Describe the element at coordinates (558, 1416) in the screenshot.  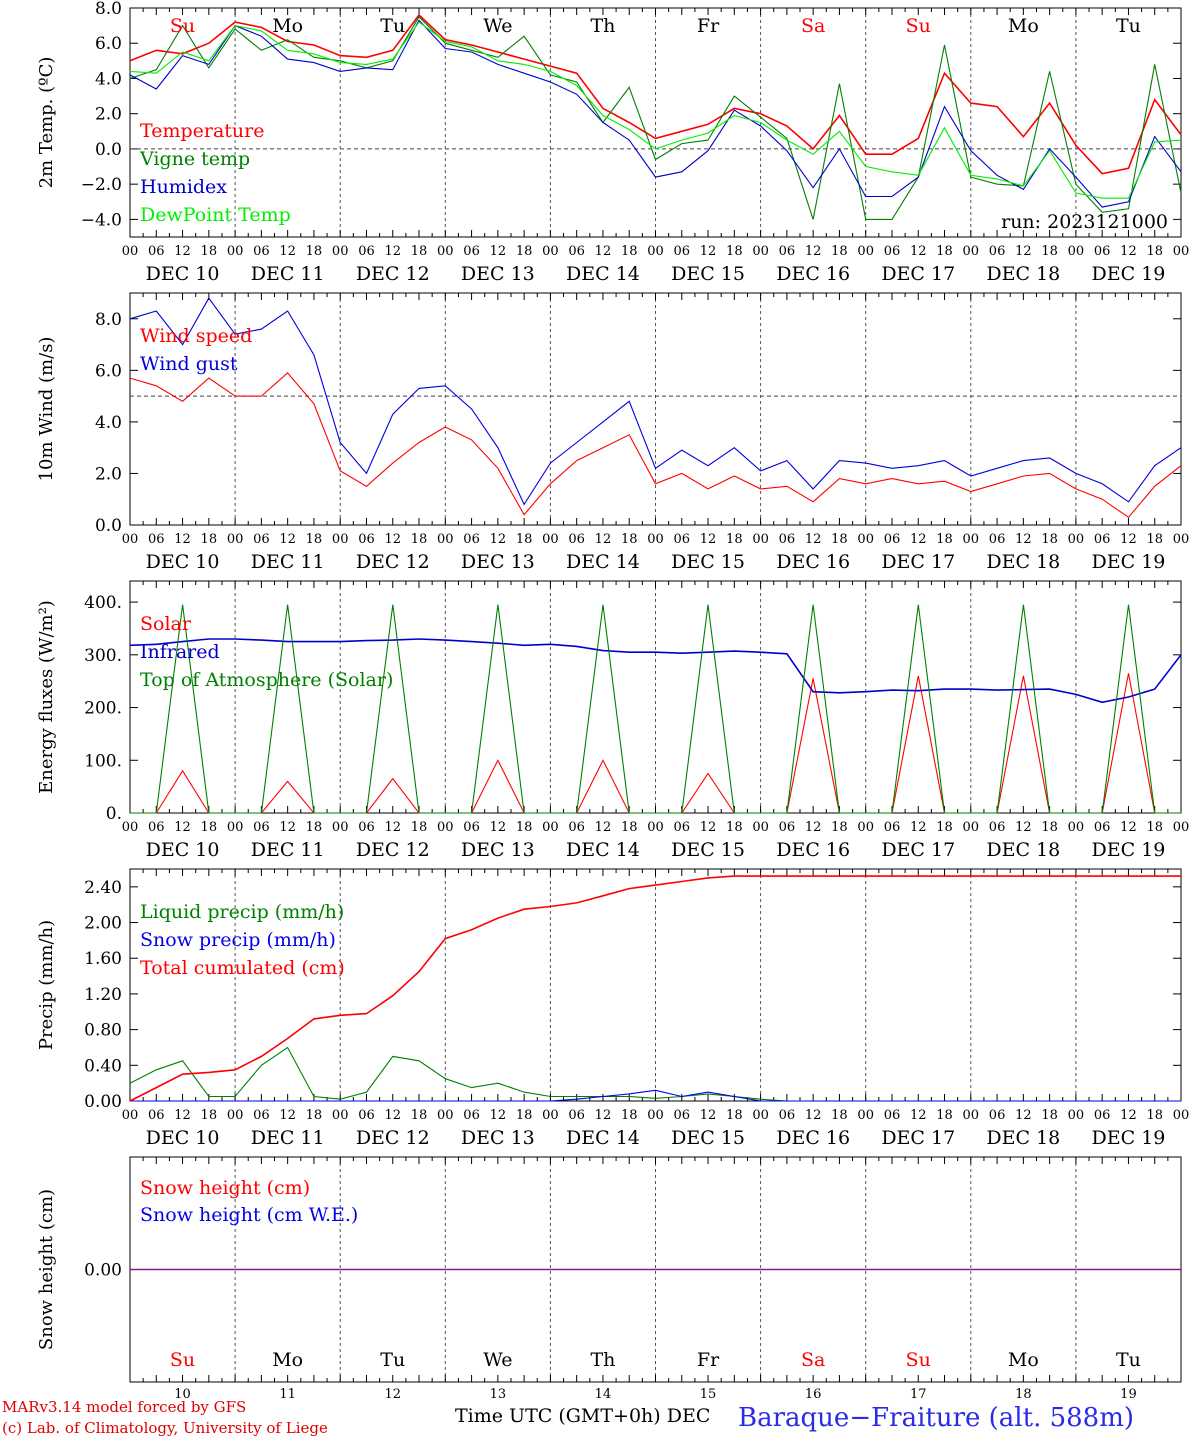
I see `time-axis-title-text: Time UTC (GMT+0h)` at that location.